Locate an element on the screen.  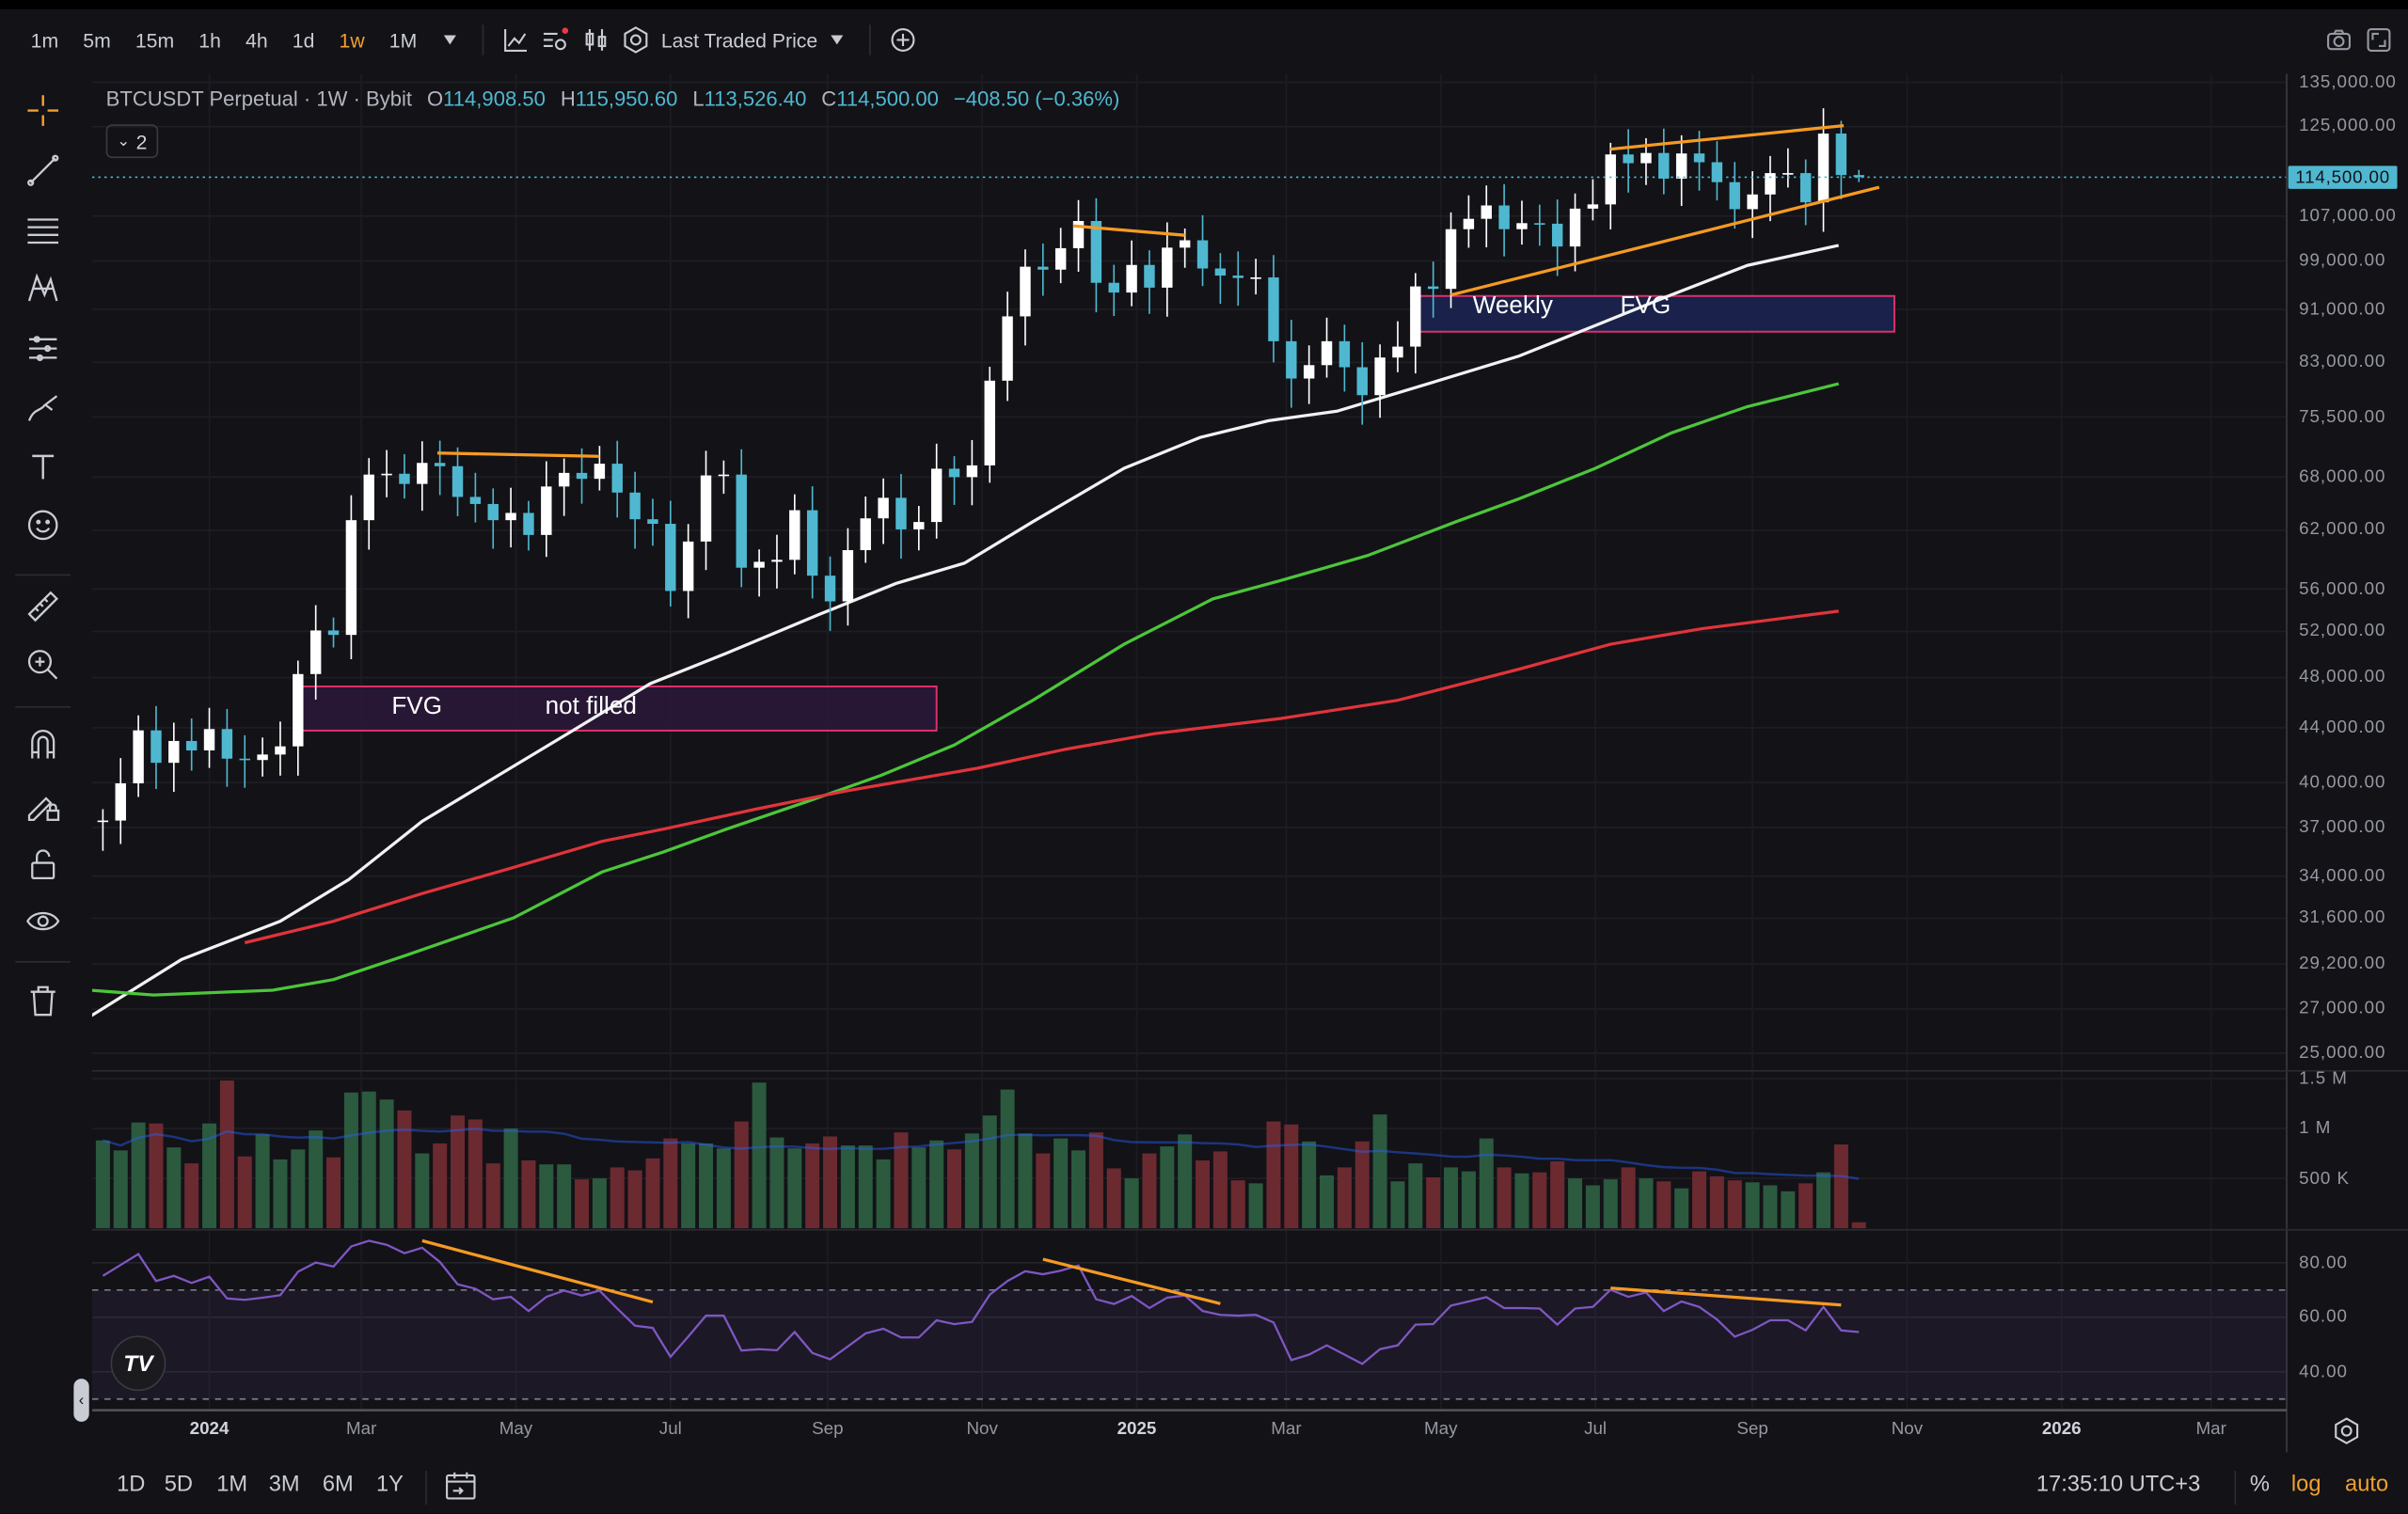
range-1m: 1M is located at coordinates (232, 1485).